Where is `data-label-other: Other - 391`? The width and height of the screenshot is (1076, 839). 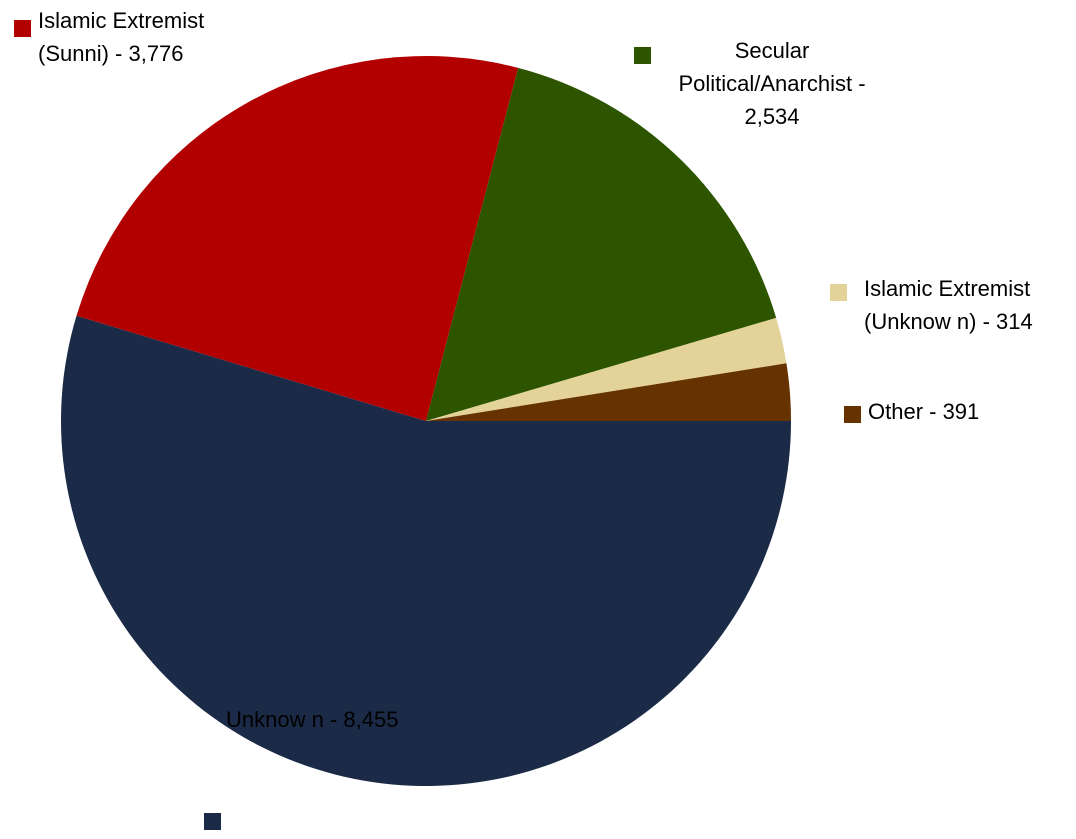 data-label-other: Other - 391 is located at coordinates (923, 411).